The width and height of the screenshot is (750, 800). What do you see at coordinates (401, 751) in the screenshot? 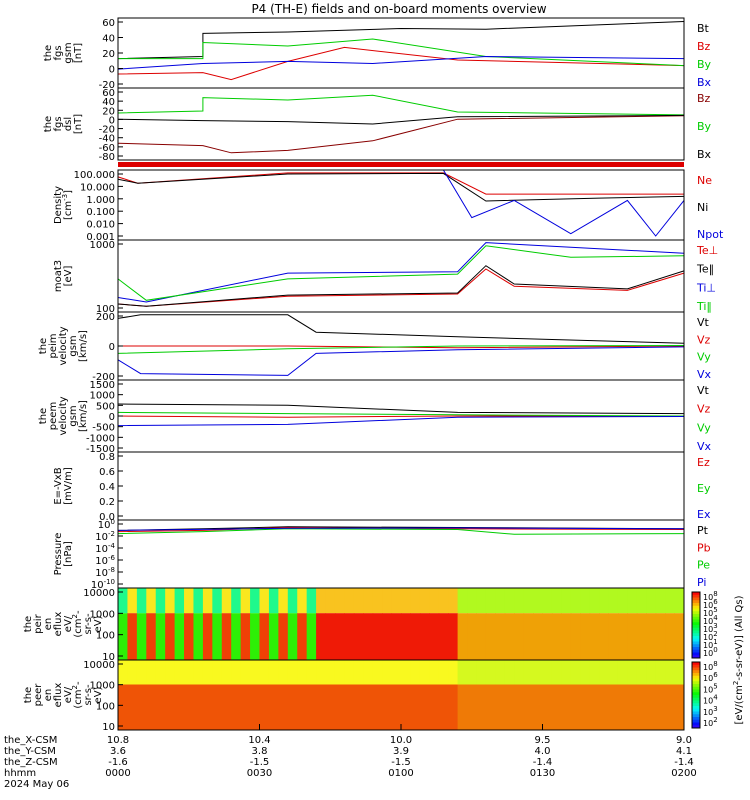
I see `x-tick-label: 3.9` at bounding box center [401, 751].